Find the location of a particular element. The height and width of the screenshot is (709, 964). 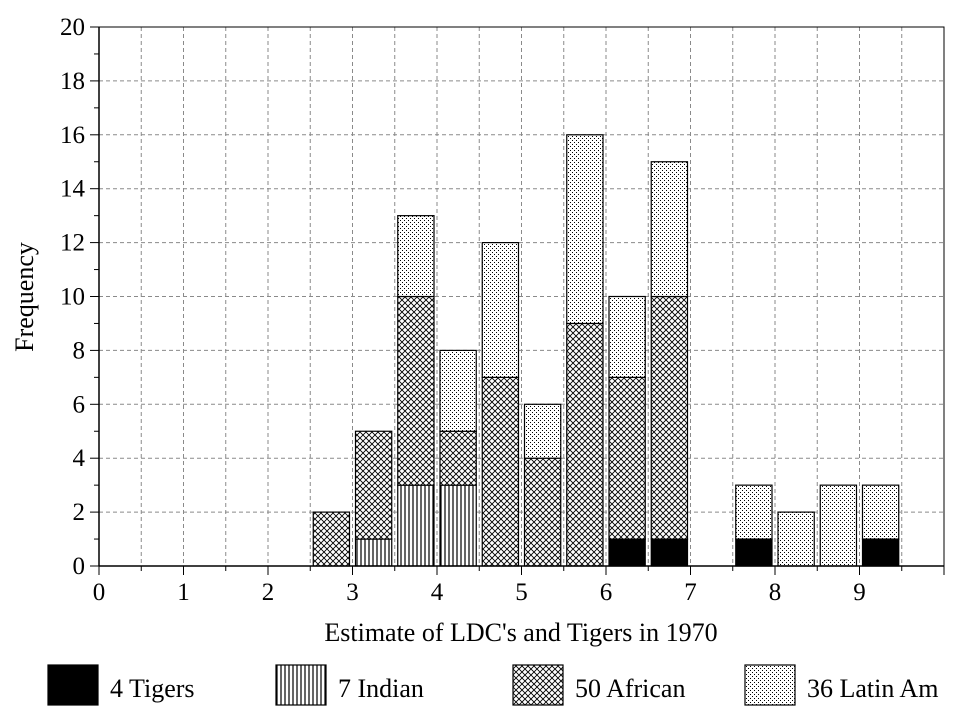

x-tick-label: 3 is located at coordinates (352, 592).